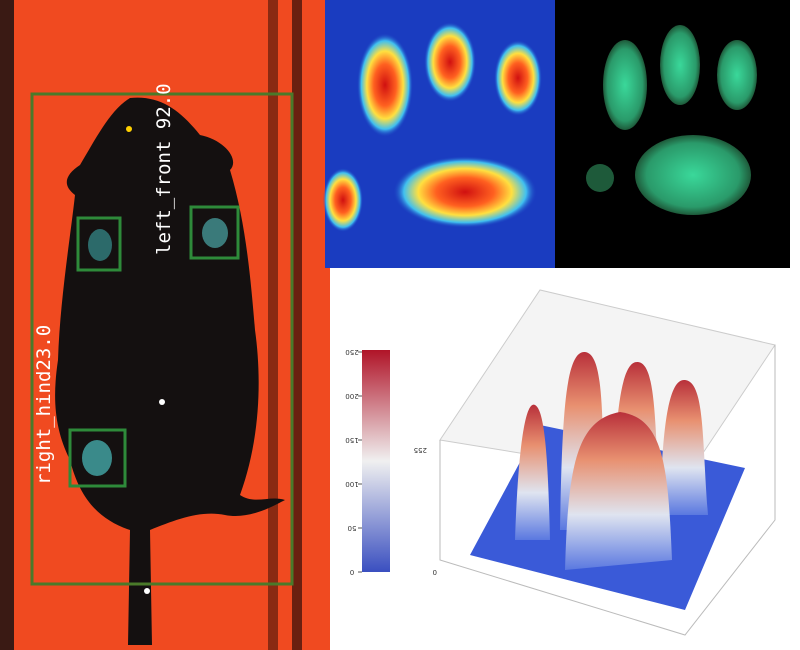 This screenshot has height=650, width=800. Describe the element at coordinates (420, 450) in the screenshot. I see `z-axis-label: 255` at that location.